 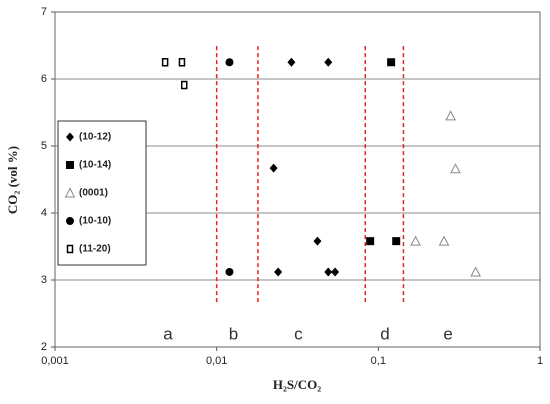 I want to click on legend: (10-12) (10-14) (0001) (10-10) (11-20), so click(x=102, y=193).